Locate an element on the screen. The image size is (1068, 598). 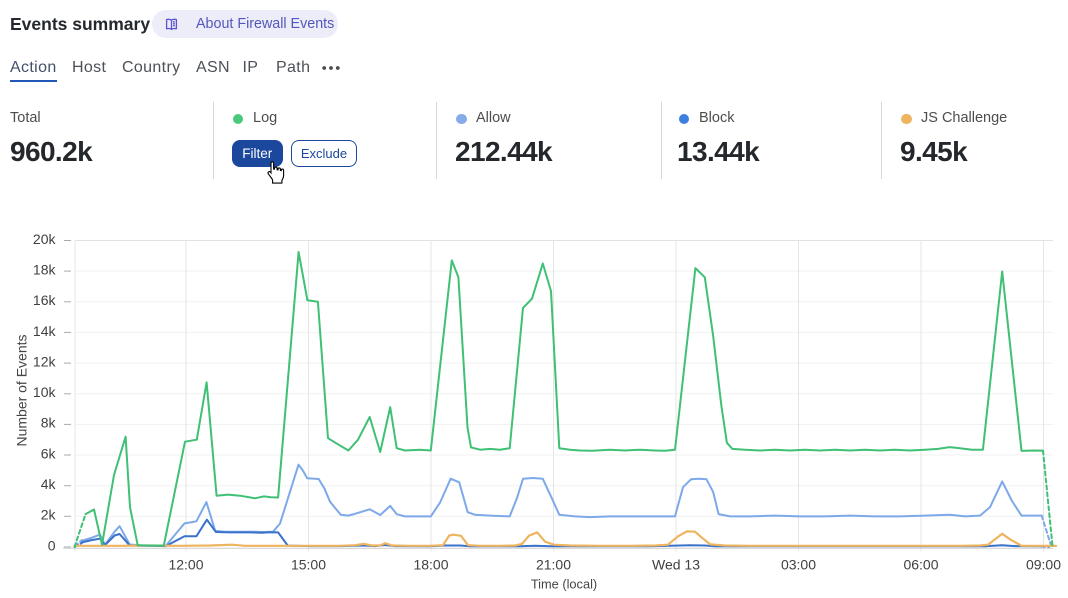
svg-text: 0 is located at coordinates (52, 545).